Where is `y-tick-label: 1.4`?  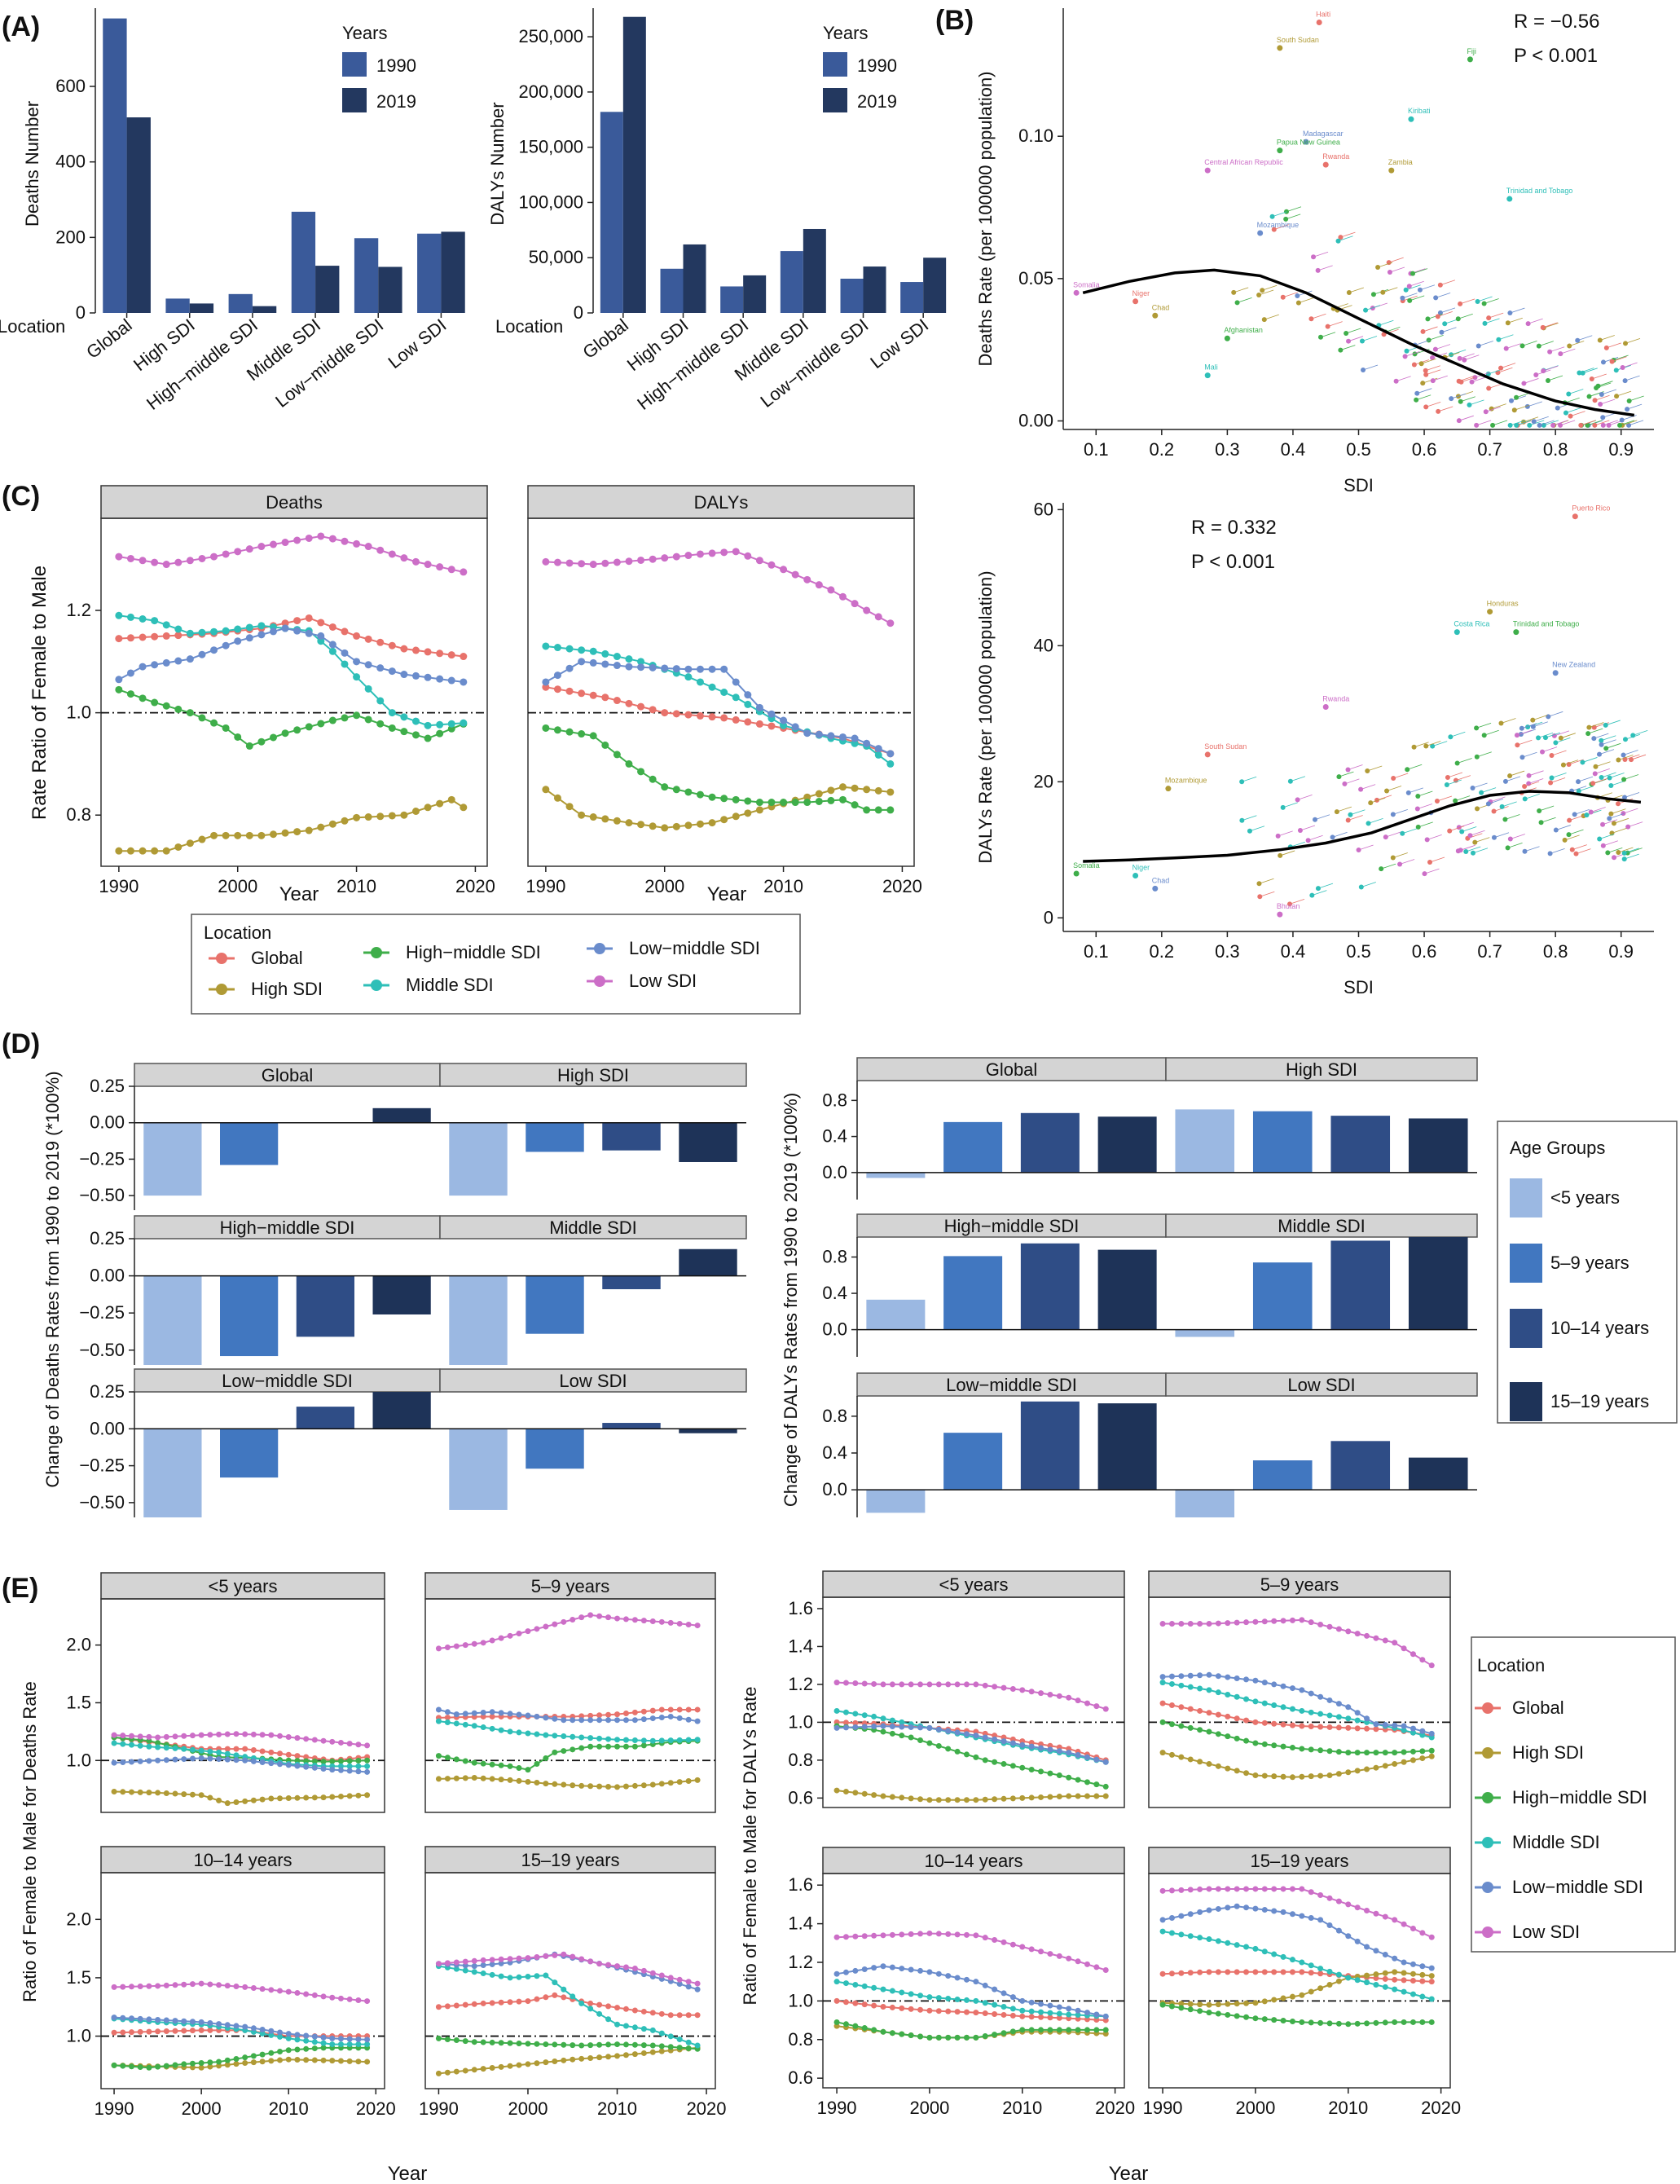
y-tick-label: 1.4 is located at coordinates (801, 1923).